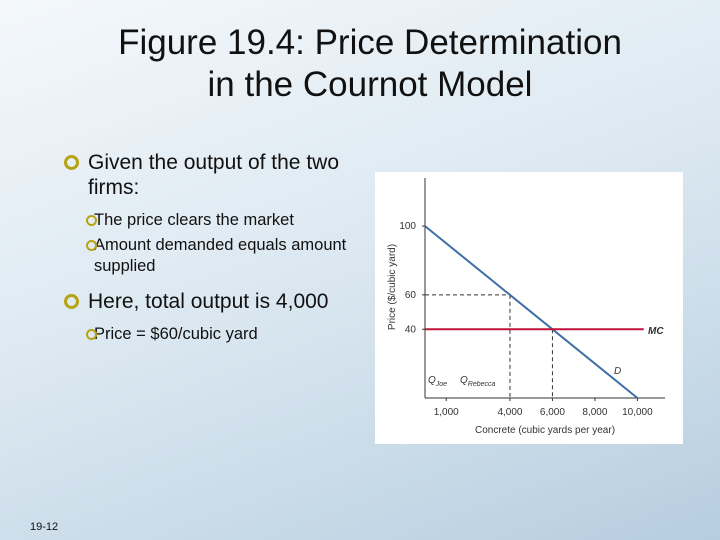 This screenshot has height=540, width=720. Describe the element at coordinates (656, 331) in the screenshot. I see `series-label: MC` at that location.